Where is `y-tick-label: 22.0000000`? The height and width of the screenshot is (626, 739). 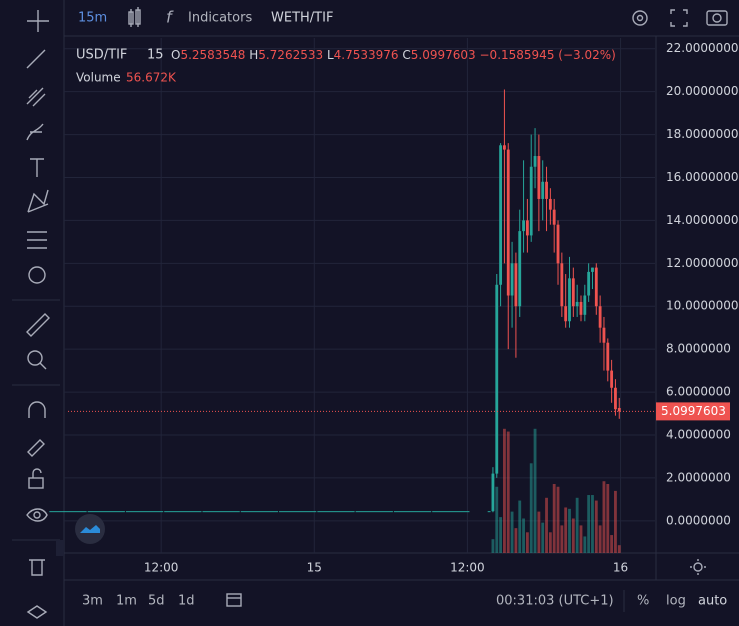 y-tick-label: 22.0000000 is located at coordinates (702, 48).